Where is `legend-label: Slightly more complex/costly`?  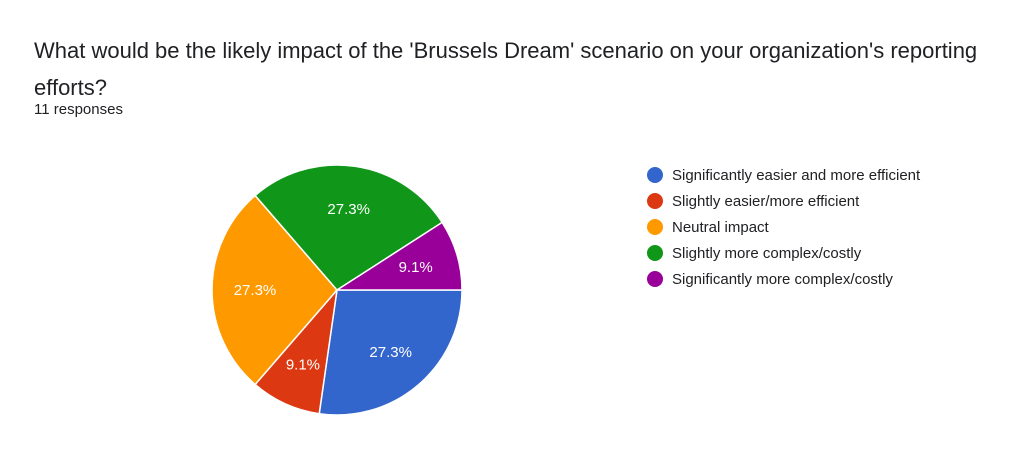 legend-label: Slightly more complex/costly is located at coordinates (767, 253).